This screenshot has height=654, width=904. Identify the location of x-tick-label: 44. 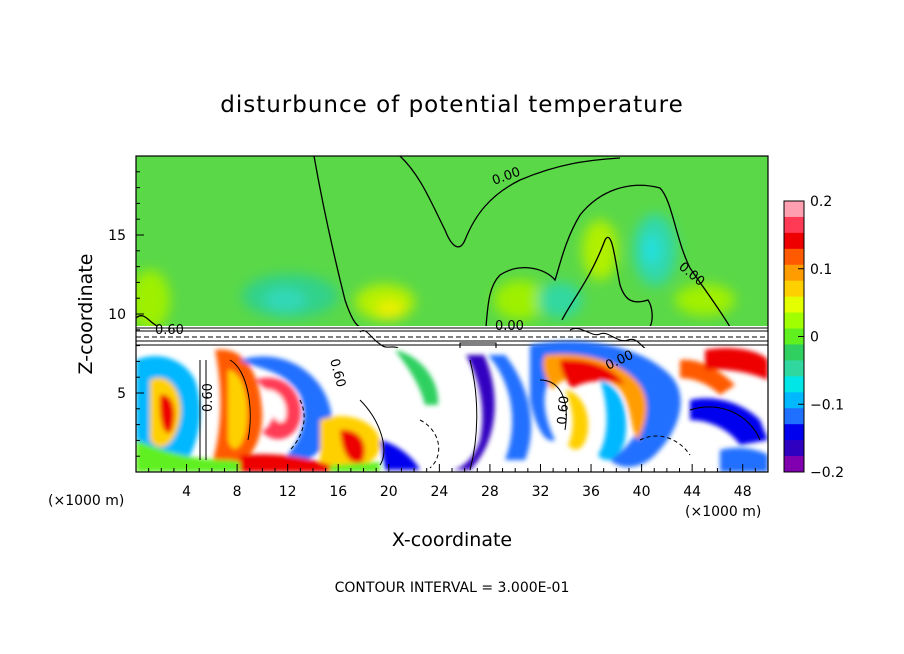
(692, 492).